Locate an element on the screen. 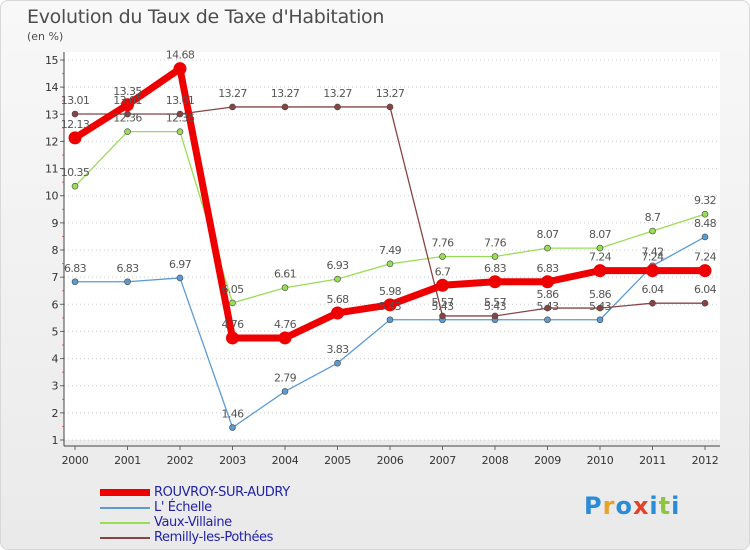 The width and height of the screenshot is (750, 550). data-label: 3.83 is located at coordinates (337, 349).